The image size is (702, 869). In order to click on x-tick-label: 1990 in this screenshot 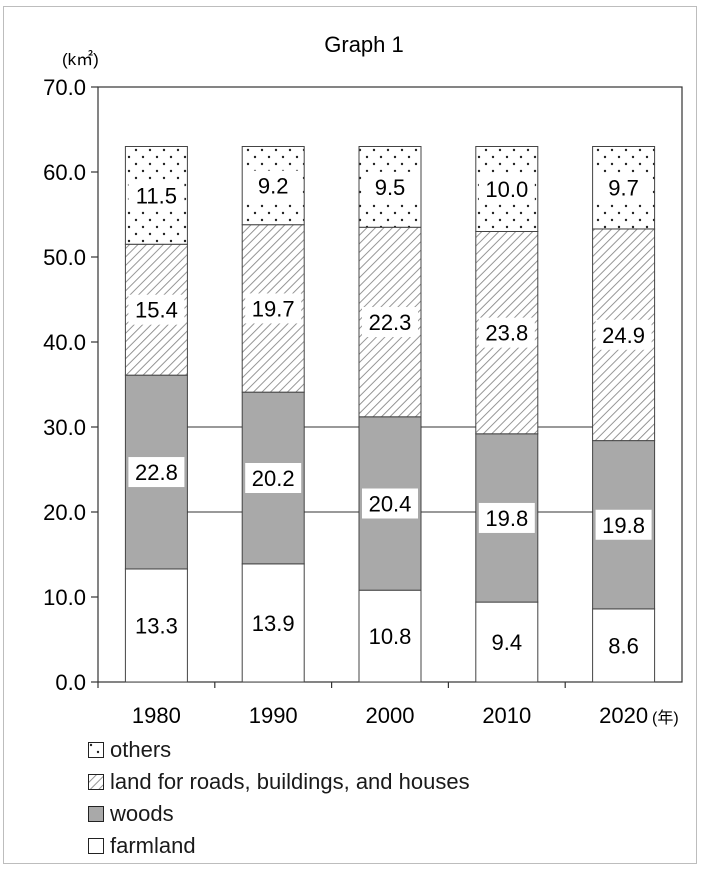, I will do `click(273, 715)`.